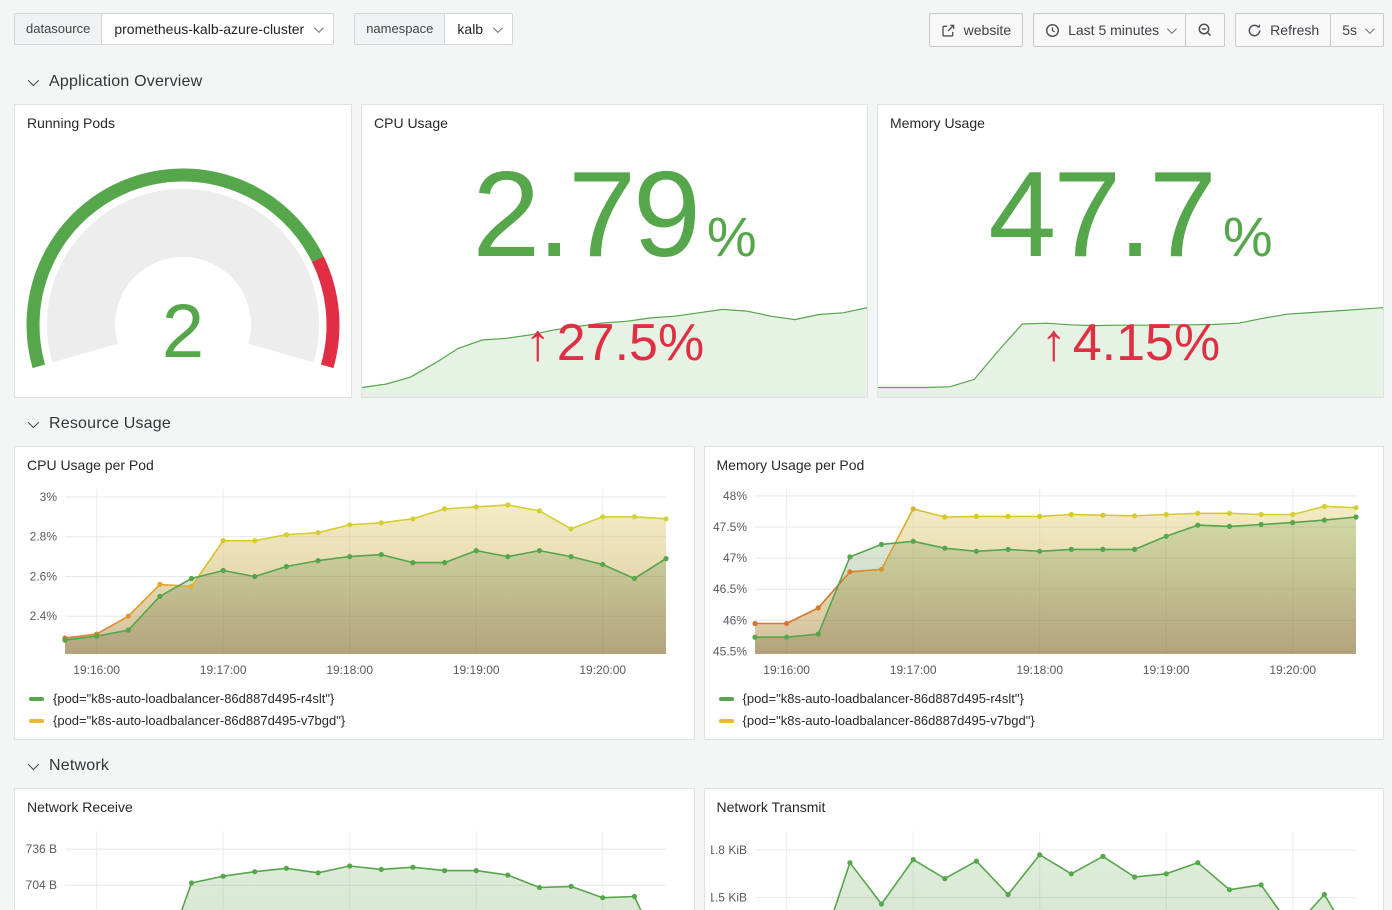  I want to click on website-button: website, so click(976, 30).